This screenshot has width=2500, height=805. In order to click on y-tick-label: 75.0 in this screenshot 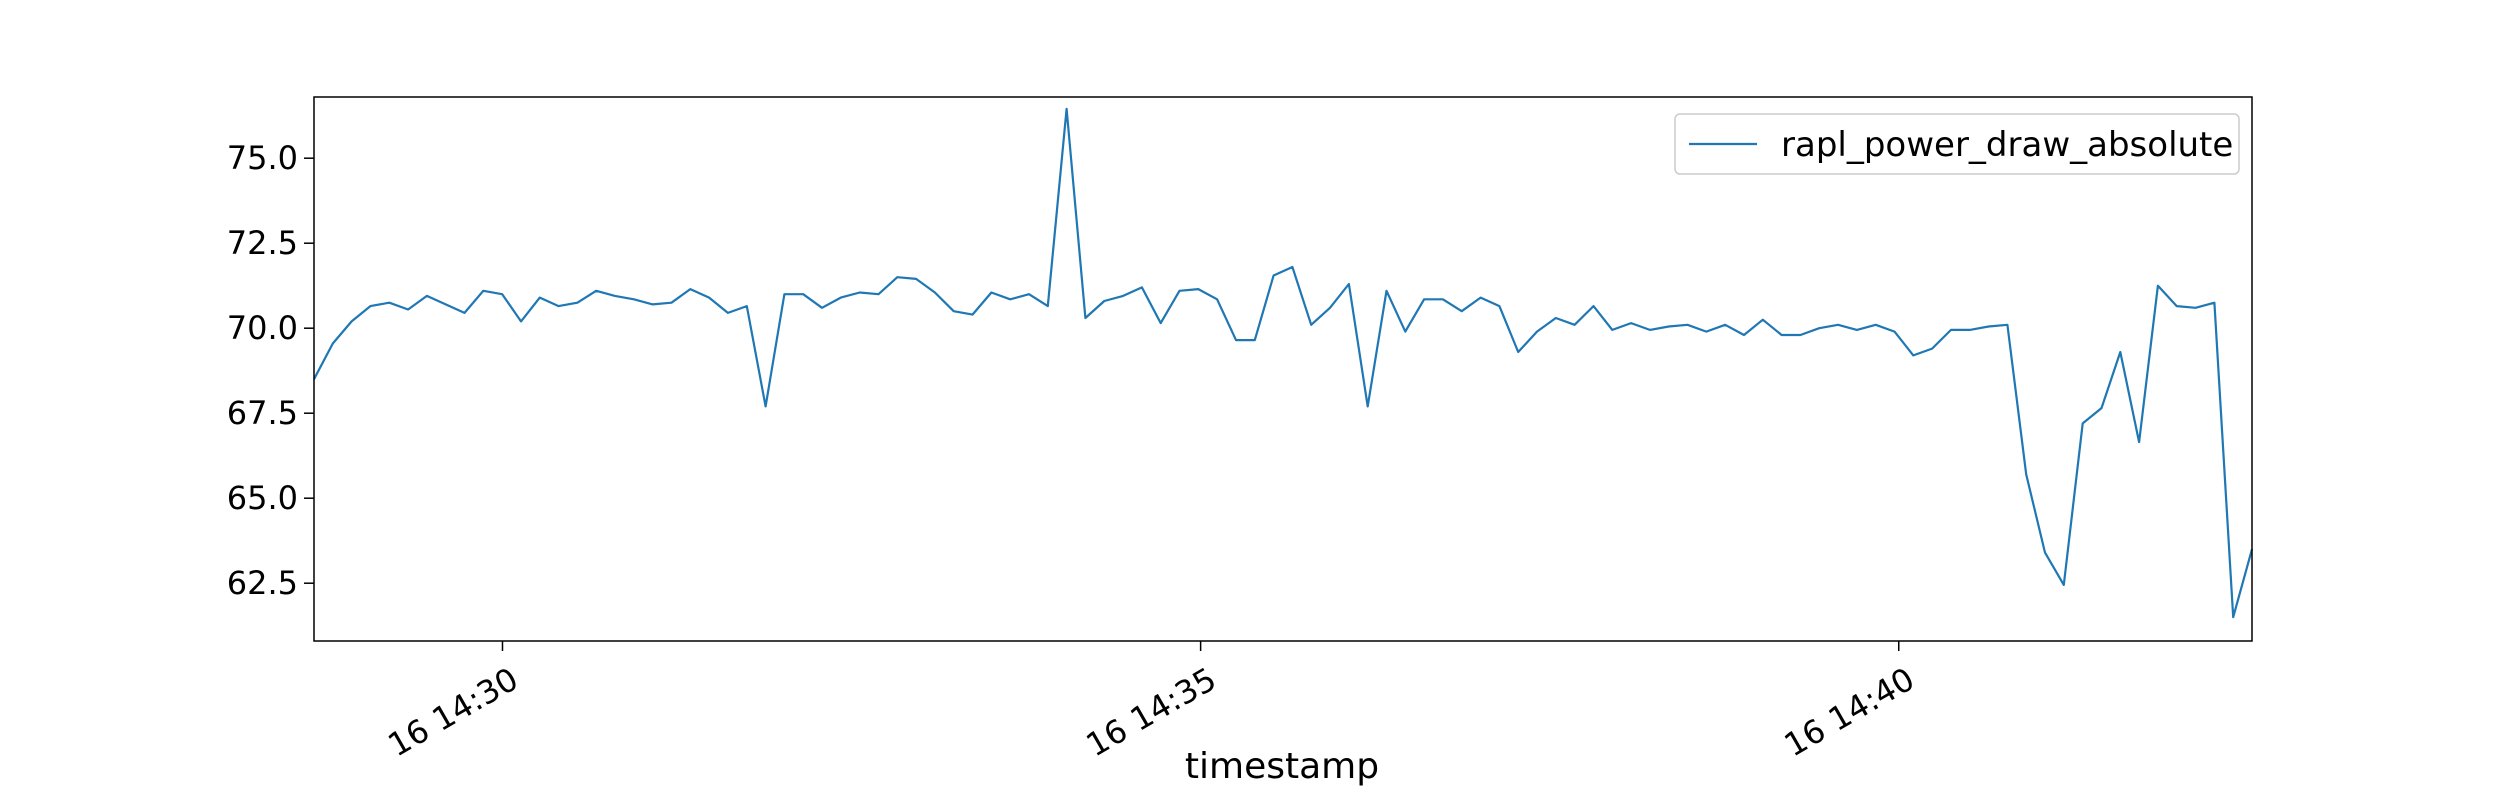, I will do `click(262, 158)`.